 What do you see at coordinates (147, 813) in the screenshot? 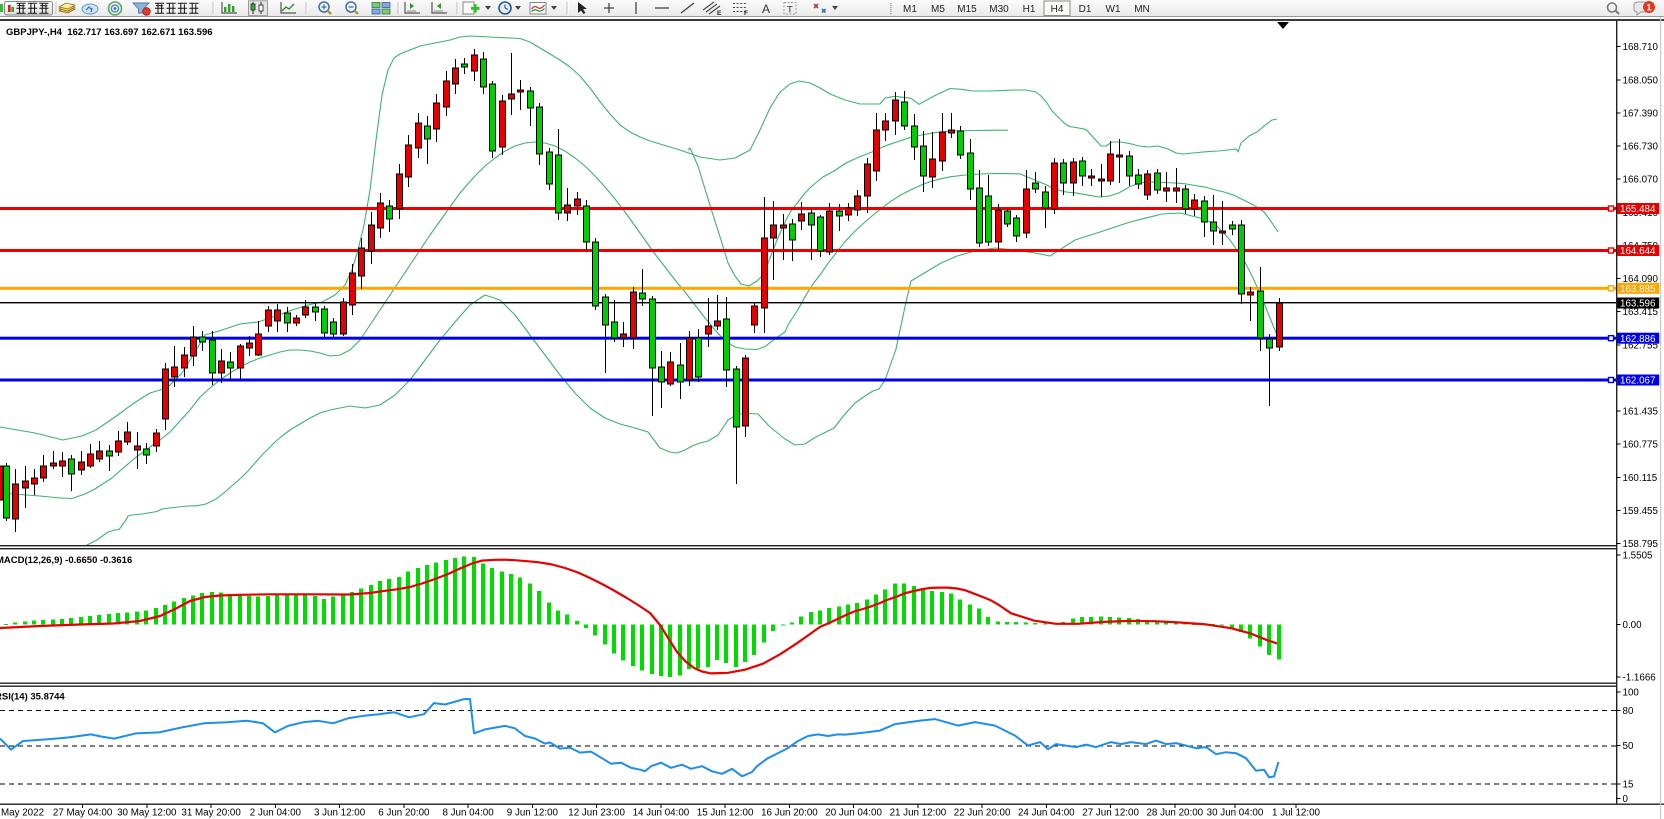
I see `svg-text: 30 May 12:00` at bounding box center [147, 813].